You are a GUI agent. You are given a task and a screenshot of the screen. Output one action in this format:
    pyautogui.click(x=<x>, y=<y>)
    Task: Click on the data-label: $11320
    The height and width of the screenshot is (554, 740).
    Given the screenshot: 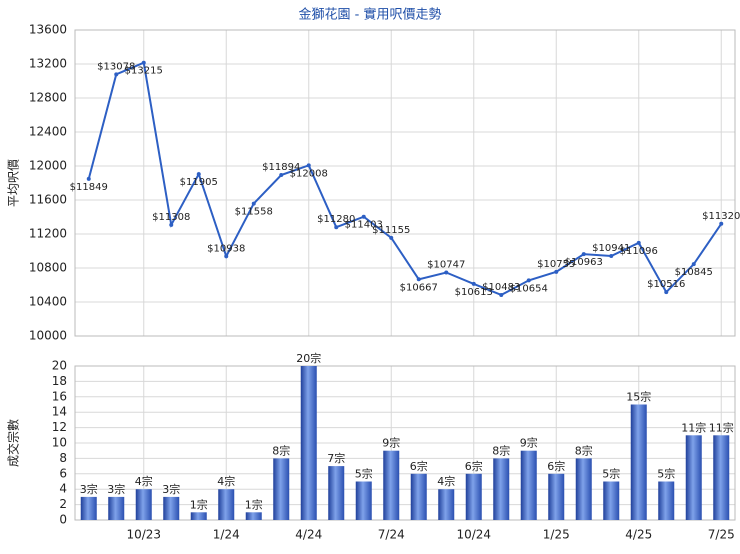 What is the action you would take?
    pyautogui.click(x=721, y=216)
    